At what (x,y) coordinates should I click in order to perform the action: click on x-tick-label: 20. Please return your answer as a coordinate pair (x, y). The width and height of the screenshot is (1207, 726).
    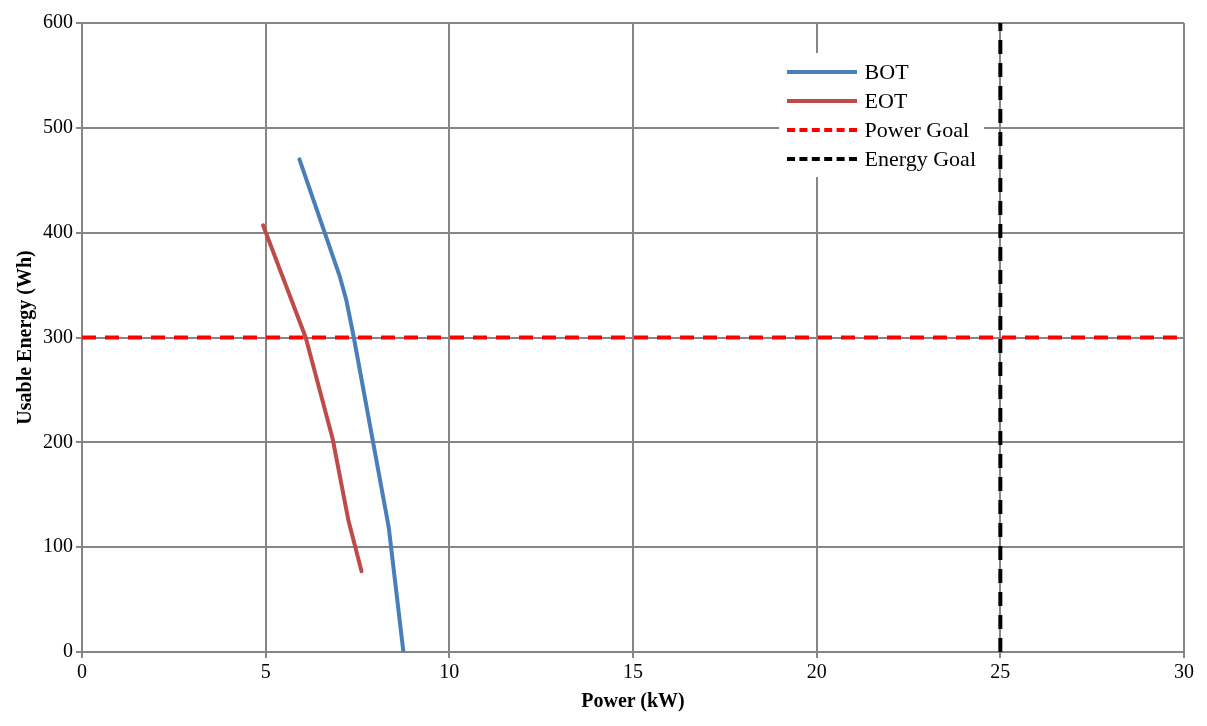
    Looking at the image, I should click on (816, 671).